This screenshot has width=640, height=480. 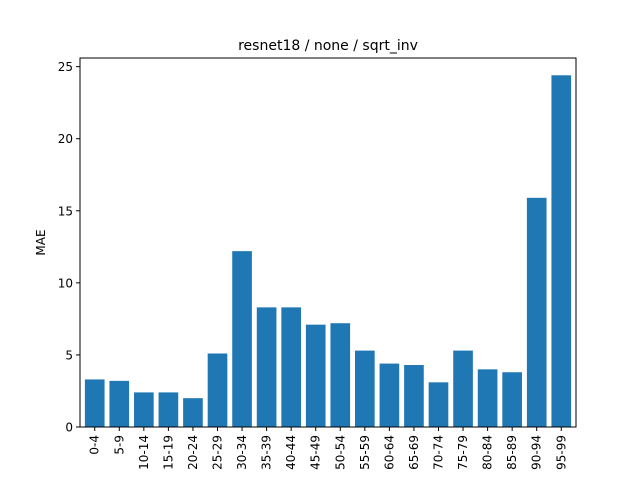 I want to click on x-tick-label: 15-19, so click(x=168, y=452).